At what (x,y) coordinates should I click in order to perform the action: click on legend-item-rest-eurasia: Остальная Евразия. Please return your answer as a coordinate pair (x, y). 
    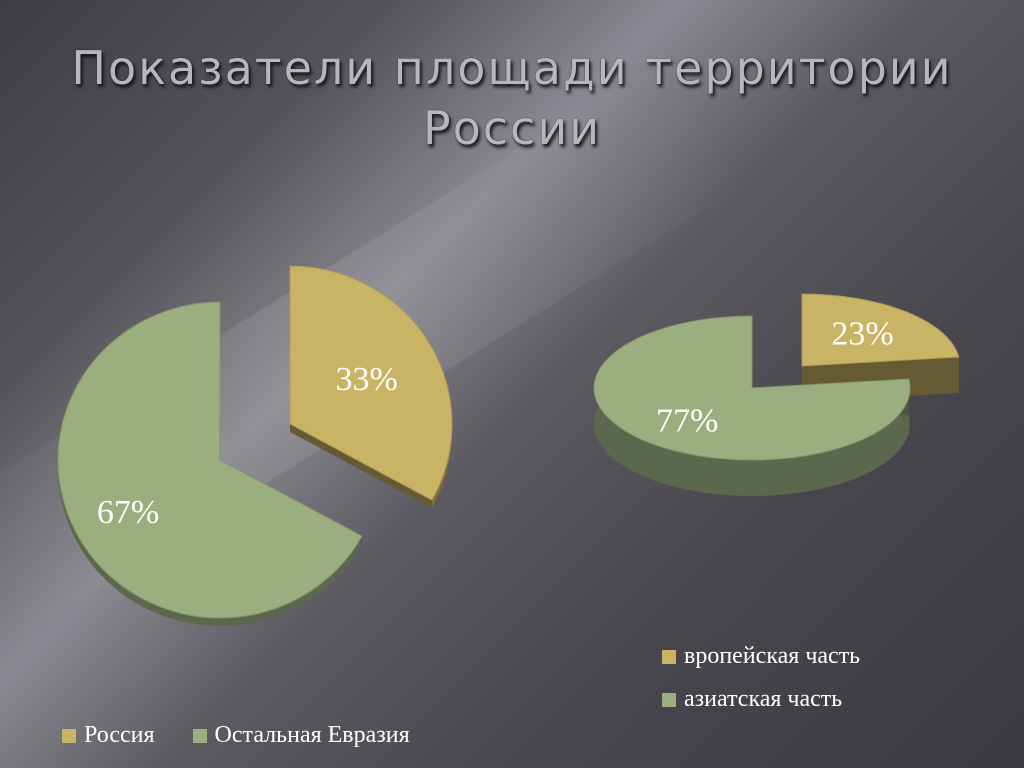
    Looking at the image, I should click on (301, 735).